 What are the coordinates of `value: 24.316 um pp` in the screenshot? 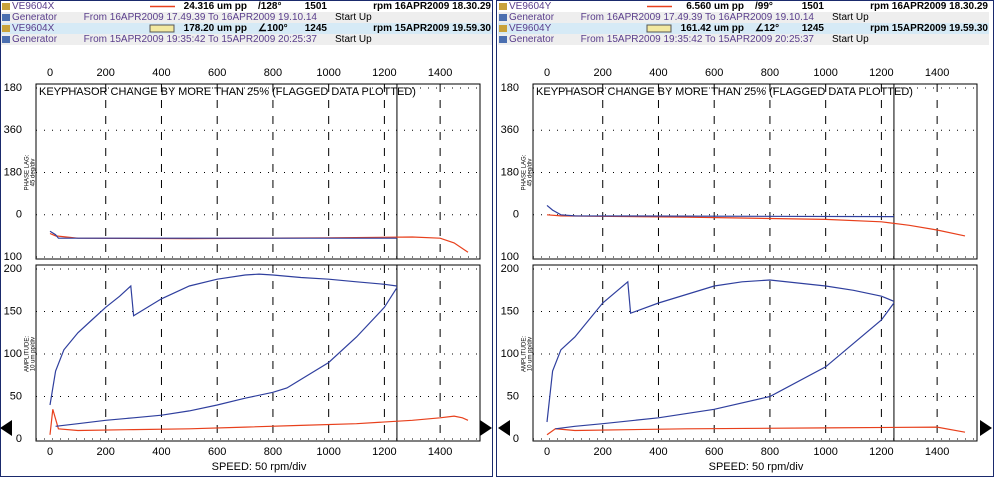 It's located at (215, 6).